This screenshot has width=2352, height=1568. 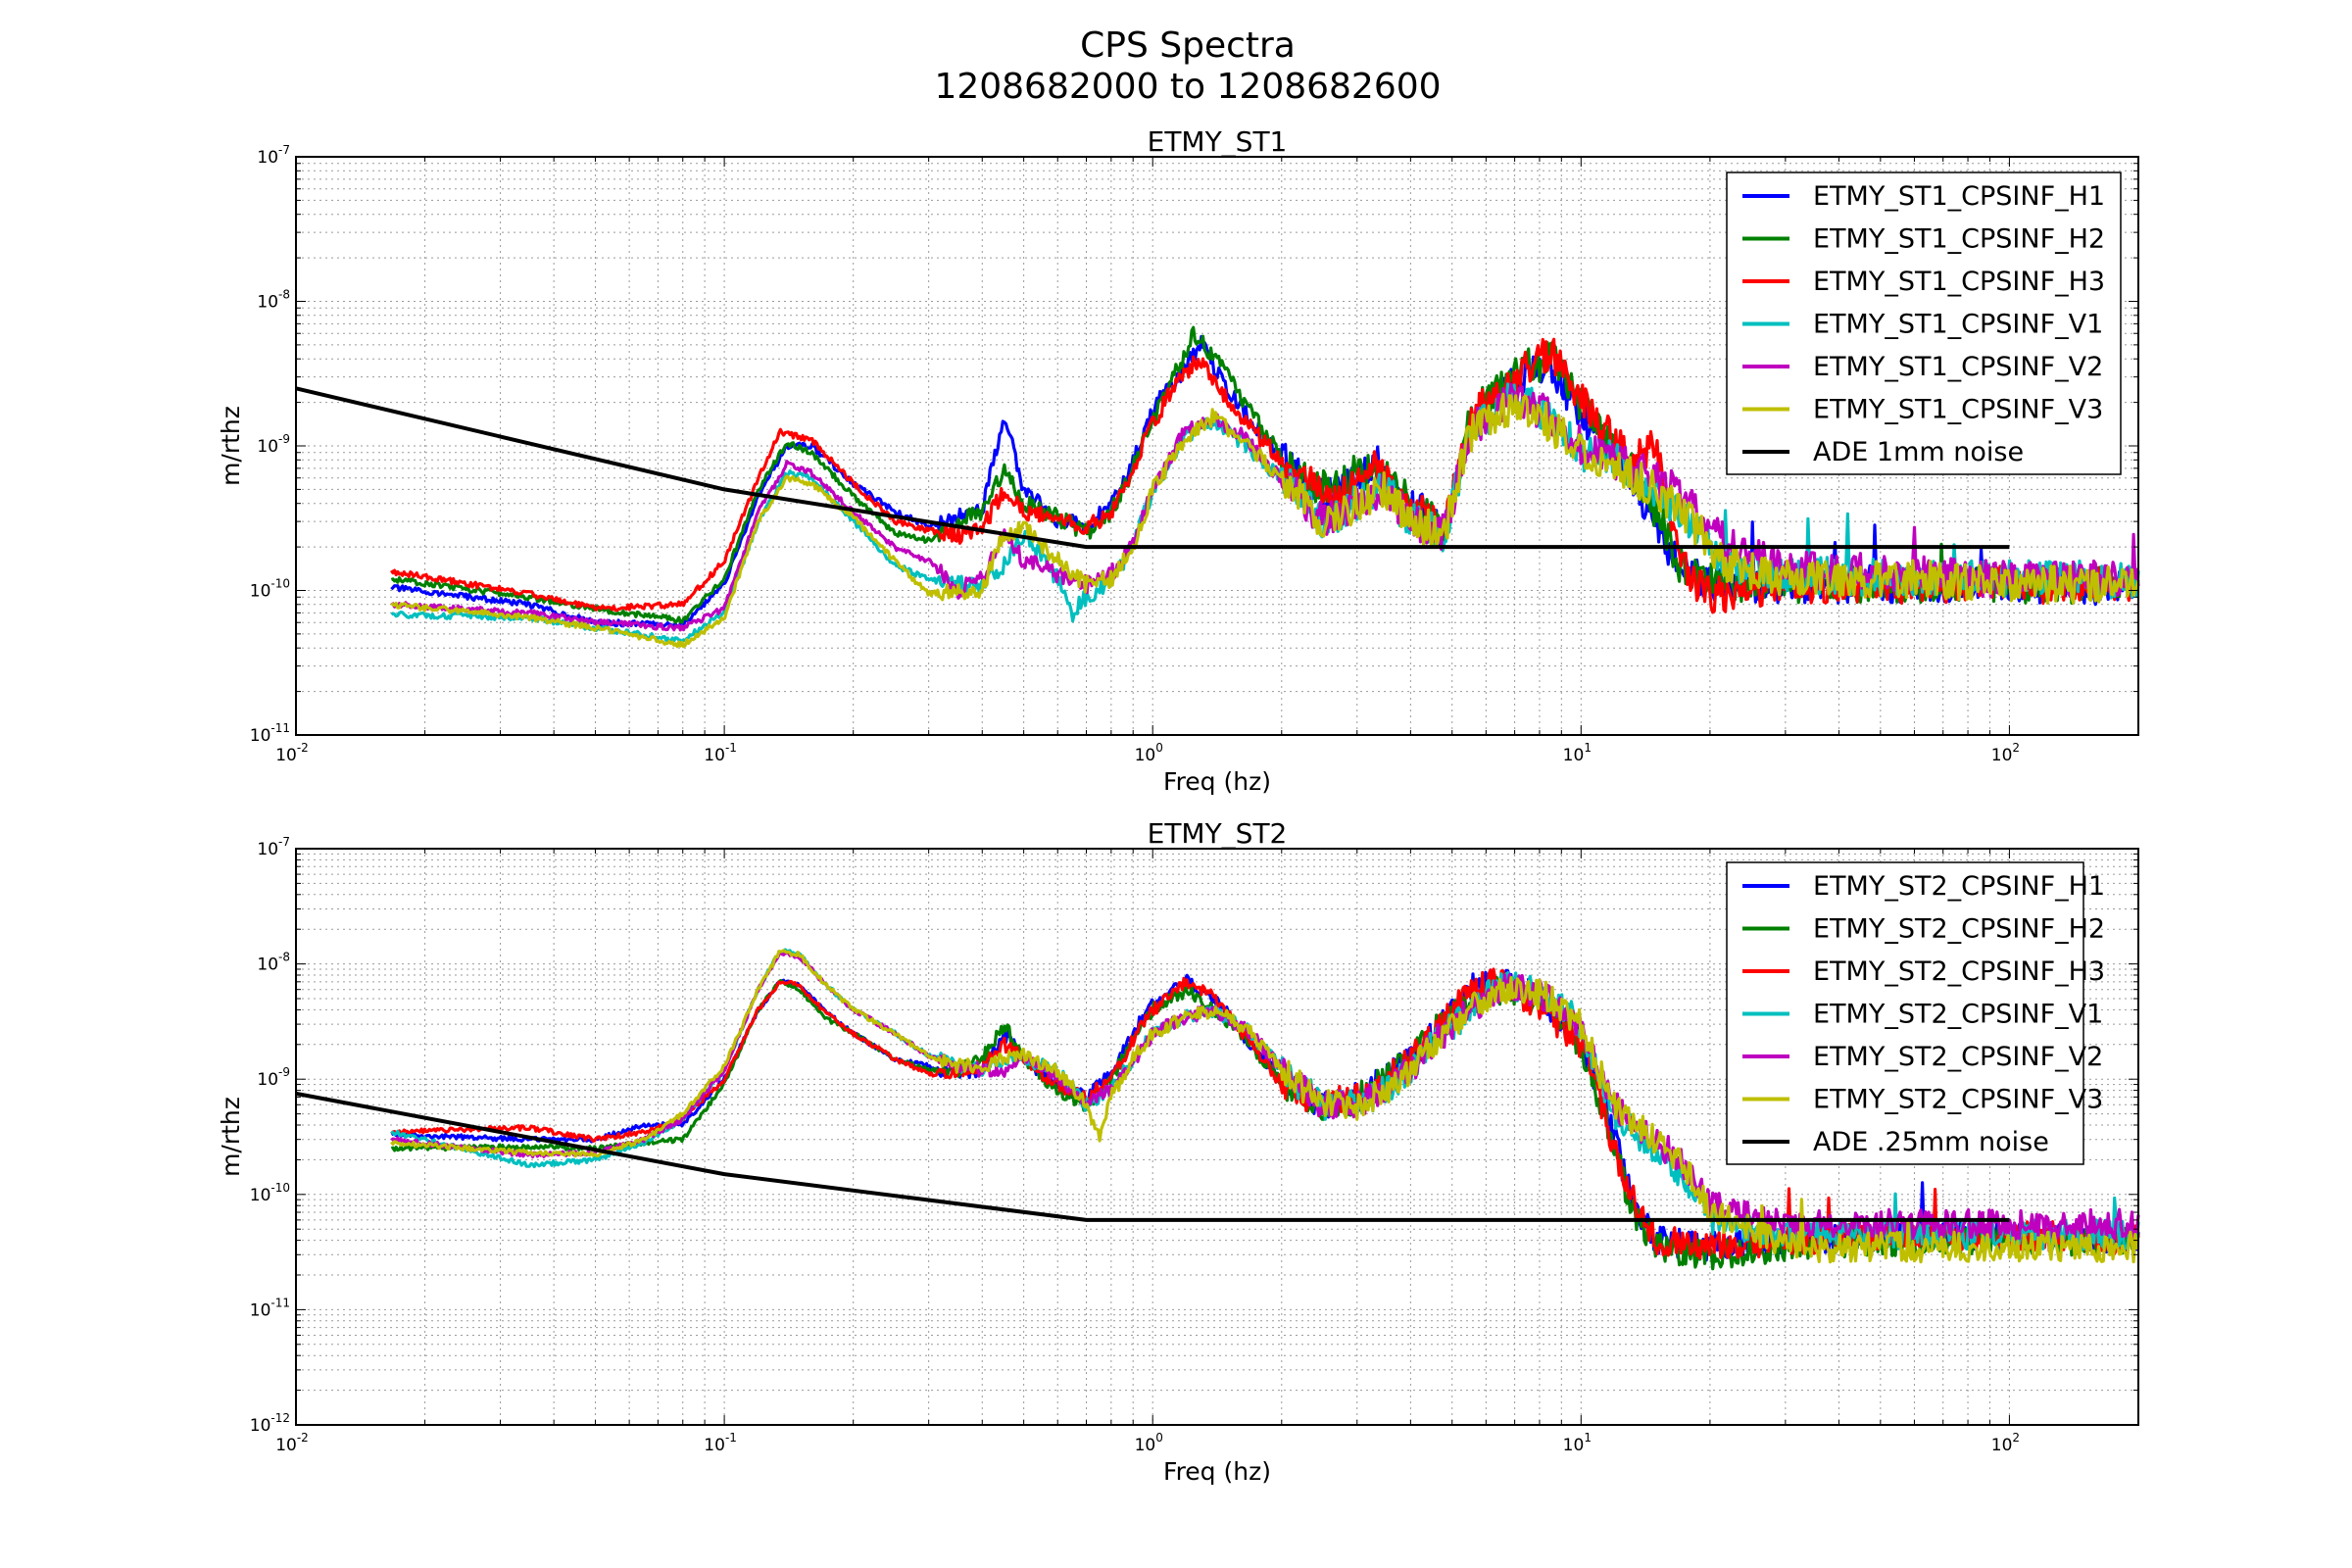 What do you see at coordinates (1188, 45) in the screenshot?
I see `figure-title-line1: CPS Spectra` at bounding box center [1188, 45].